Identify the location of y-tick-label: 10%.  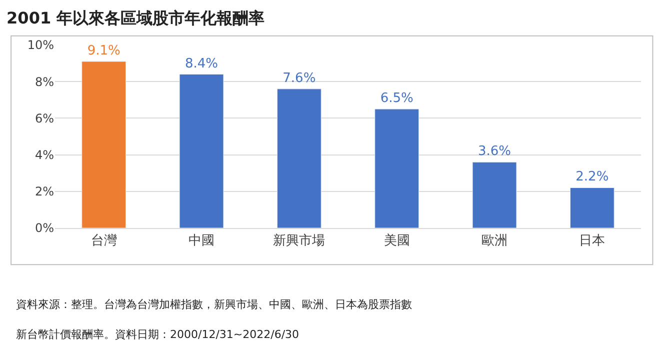
(40, 45).